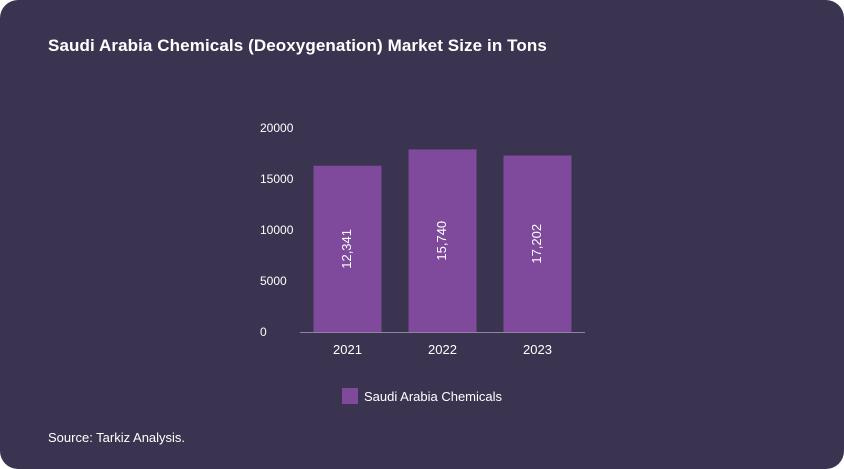 The width and height of the screenshot is (844, 469). I want to click on x-tick-label: 2023, so click(537, 349).